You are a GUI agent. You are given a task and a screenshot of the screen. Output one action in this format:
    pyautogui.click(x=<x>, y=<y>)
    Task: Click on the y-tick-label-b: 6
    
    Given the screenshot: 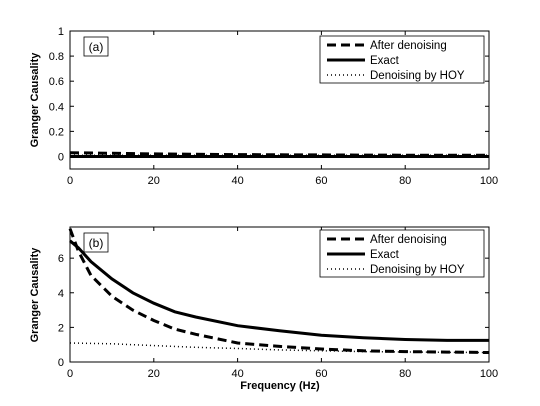 What is the action you would take?
    pyautogui.click(x=61, y=259)
    